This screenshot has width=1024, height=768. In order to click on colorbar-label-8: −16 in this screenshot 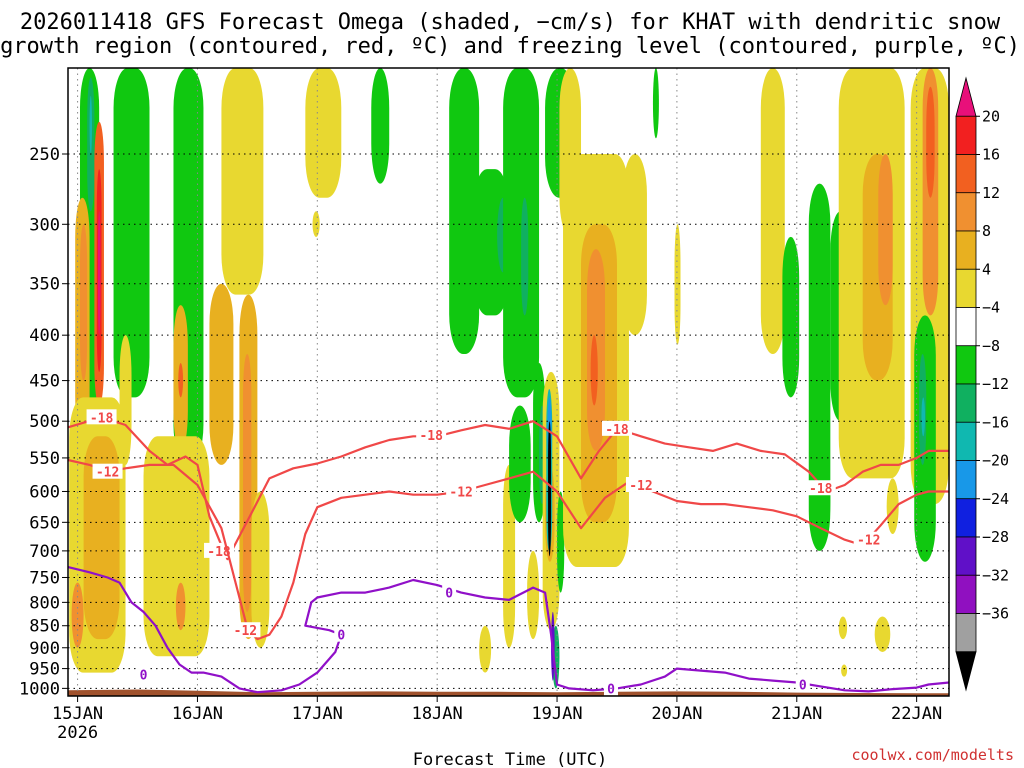, I will do `click(995, 422)`.